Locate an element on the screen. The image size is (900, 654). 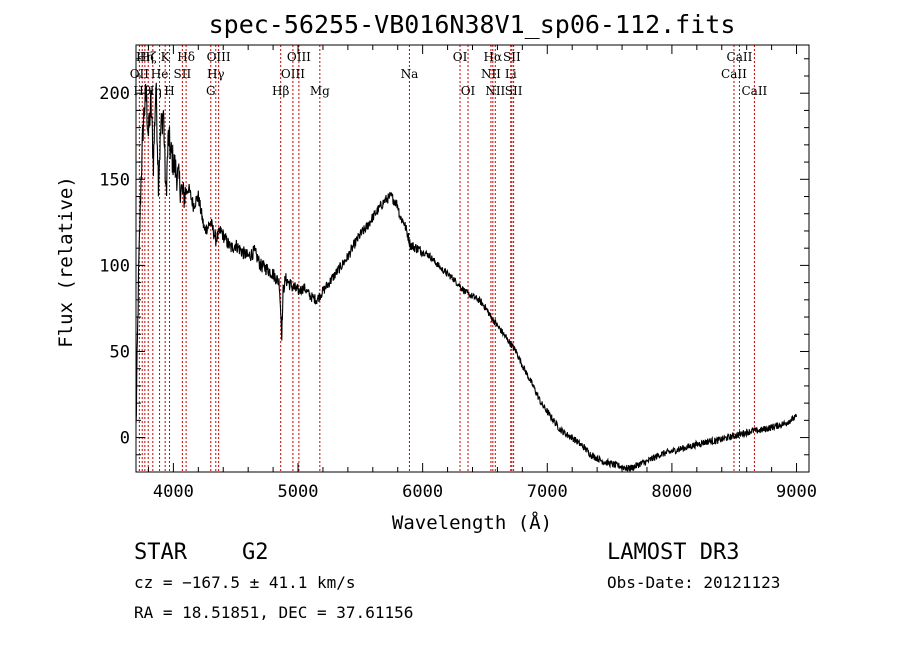
x-tick-label: 8000 is located at coordinates (671, 492).